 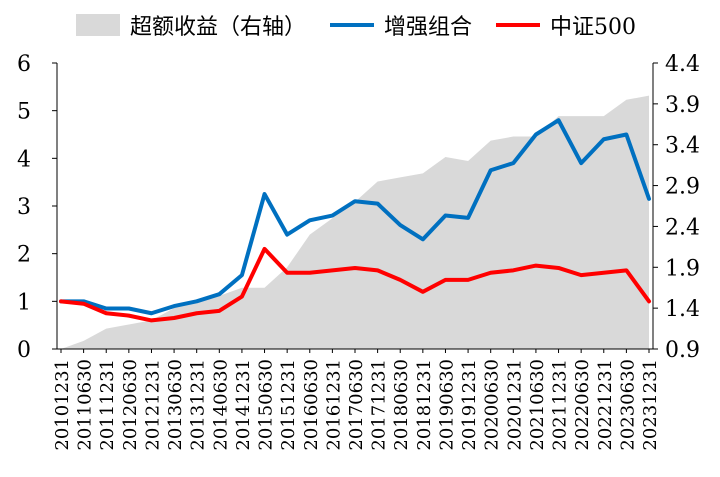 What do you see at coordinates (24, 159) in the screenshot?
I see `left-y-tick-label: 4` at bounding box center [24, 159].